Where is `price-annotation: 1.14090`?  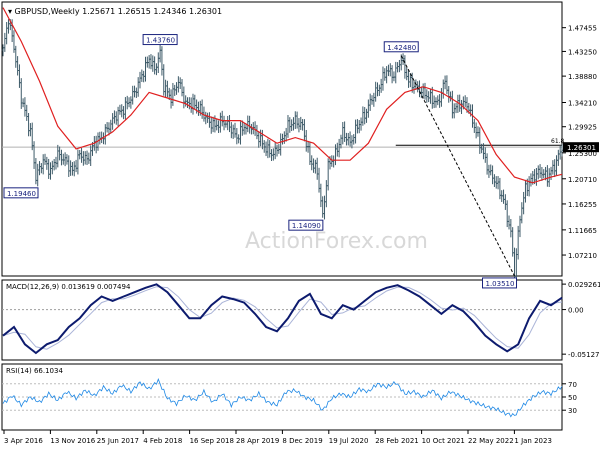 price-annotation: 1.14090 is located at coordinates (306, 225).